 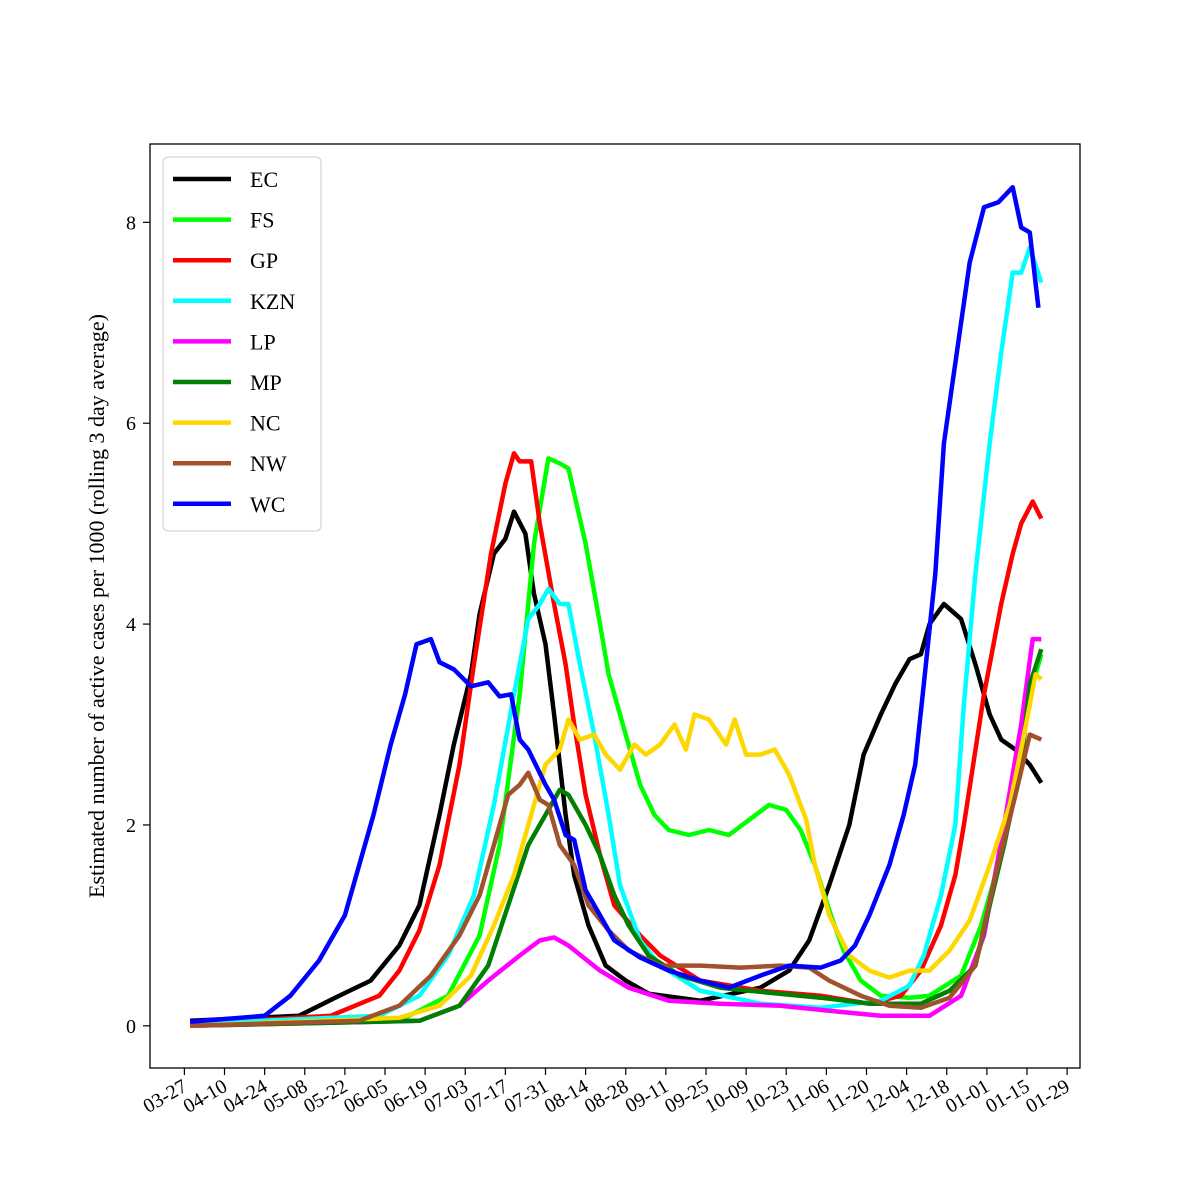 What do you see at coordinates (268, 463) in the screenshot?
I see `legend-label-nw: NW` at bounding box center [268, 463].